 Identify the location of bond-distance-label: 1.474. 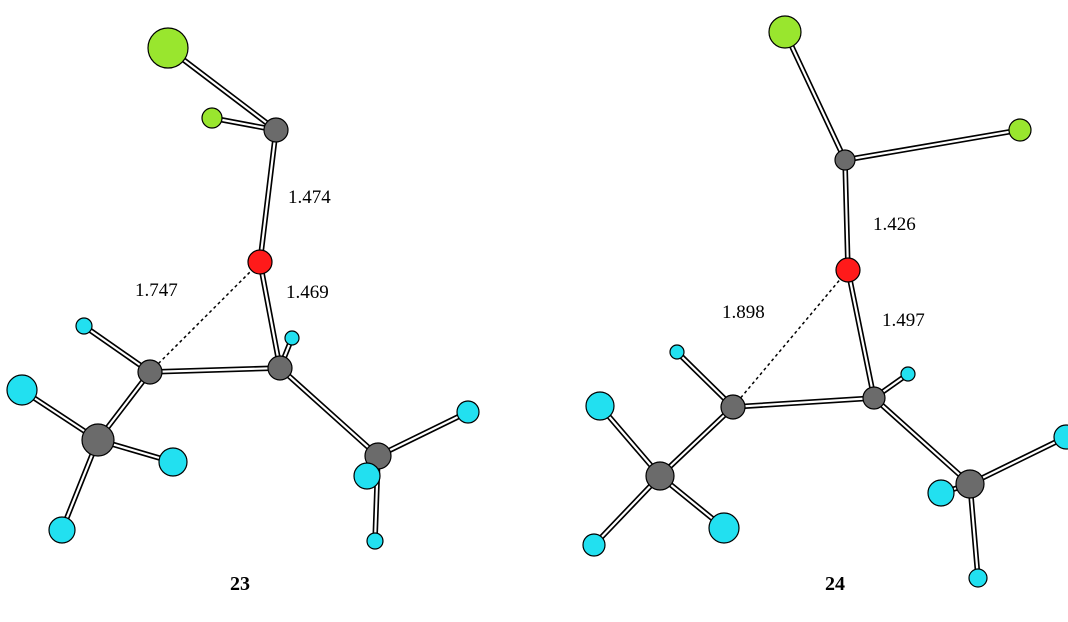
(309, 197).